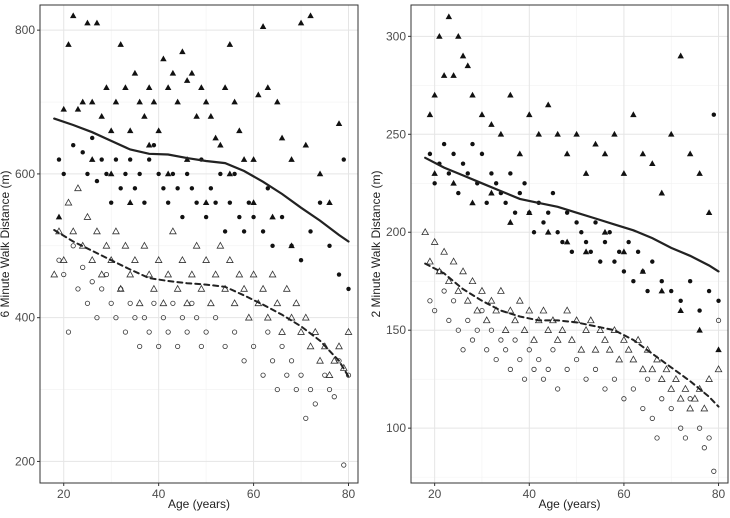  What do you see at coordinates (435, 494) in the screenshot?
I see `x-tick-label: 20` at bounding box center [435, 494].